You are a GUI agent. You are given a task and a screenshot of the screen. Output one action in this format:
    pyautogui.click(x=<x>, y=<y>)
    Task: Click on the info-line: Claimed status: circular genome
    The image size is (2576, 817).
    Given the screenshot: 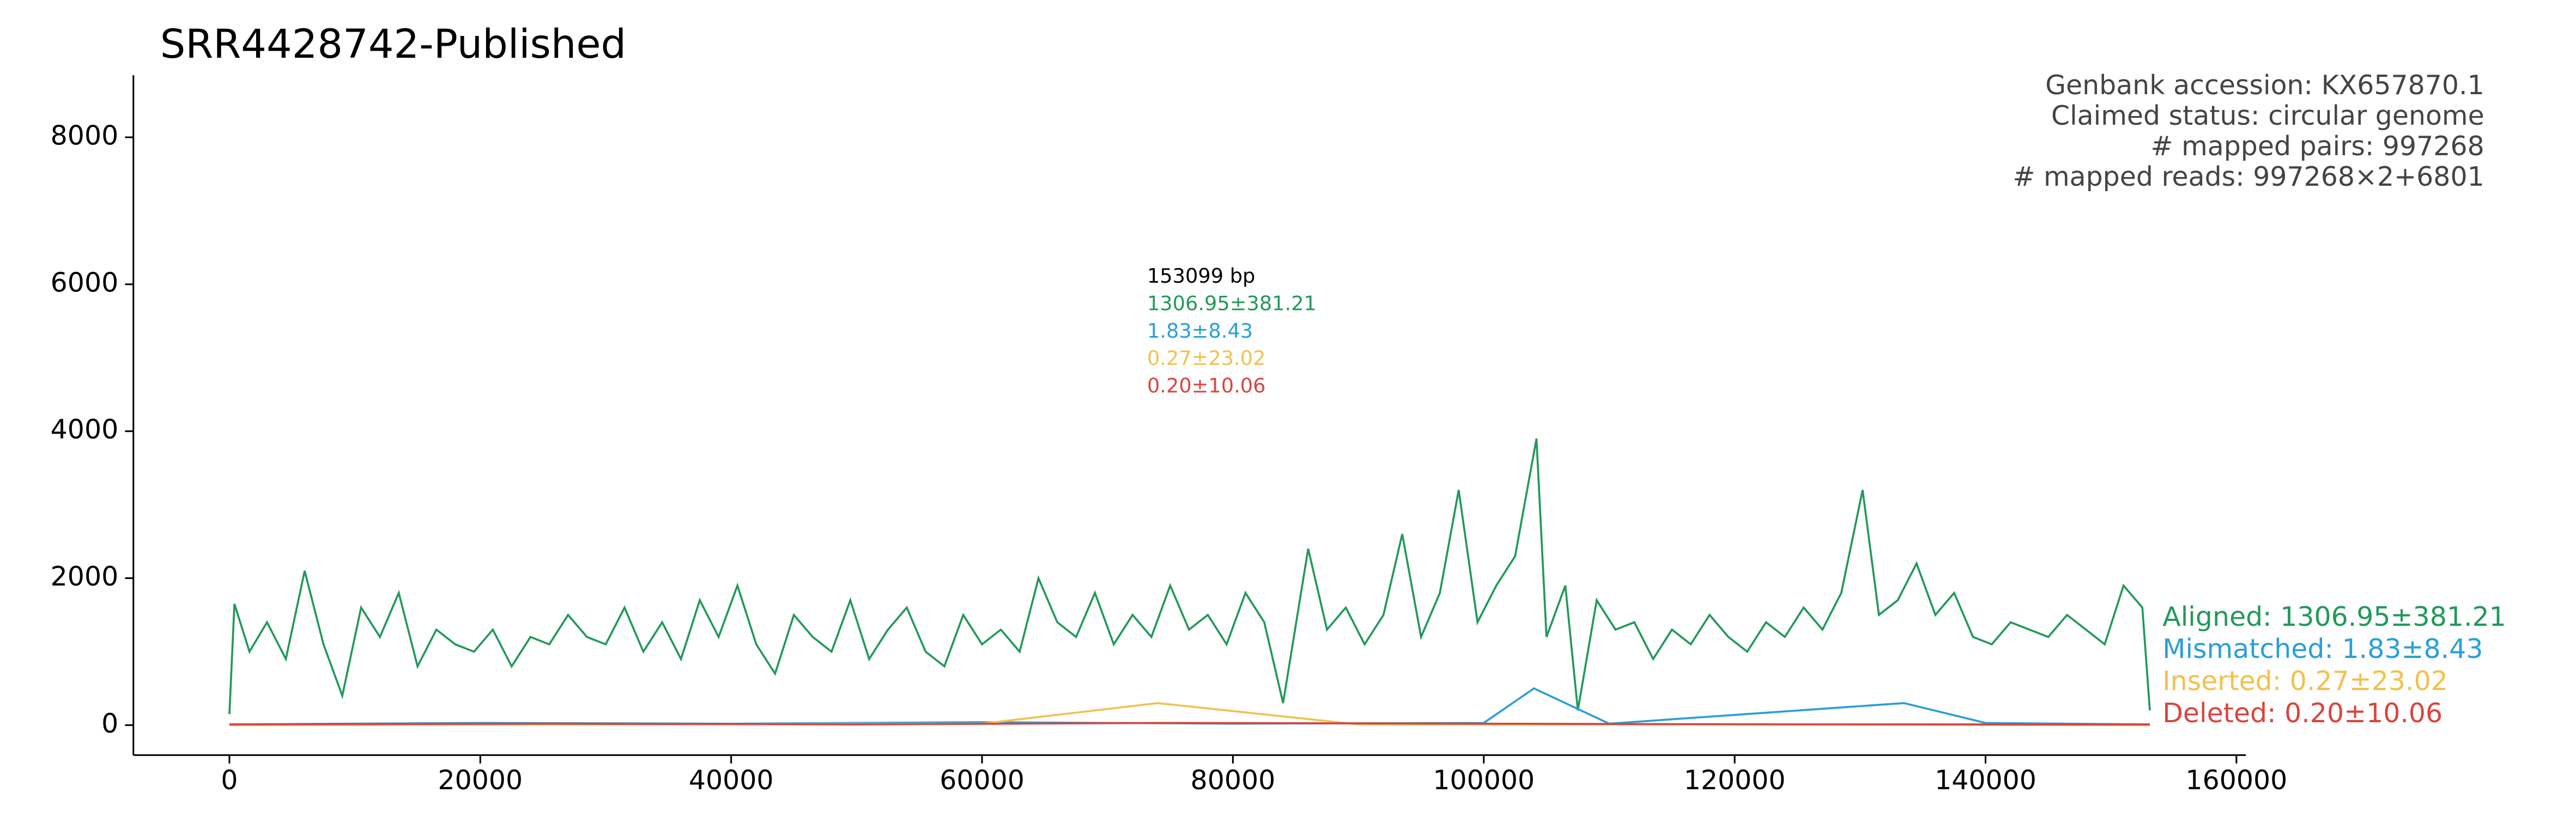 What is the action you would take?
    pyautogui.click(x=2267, y=115)
    